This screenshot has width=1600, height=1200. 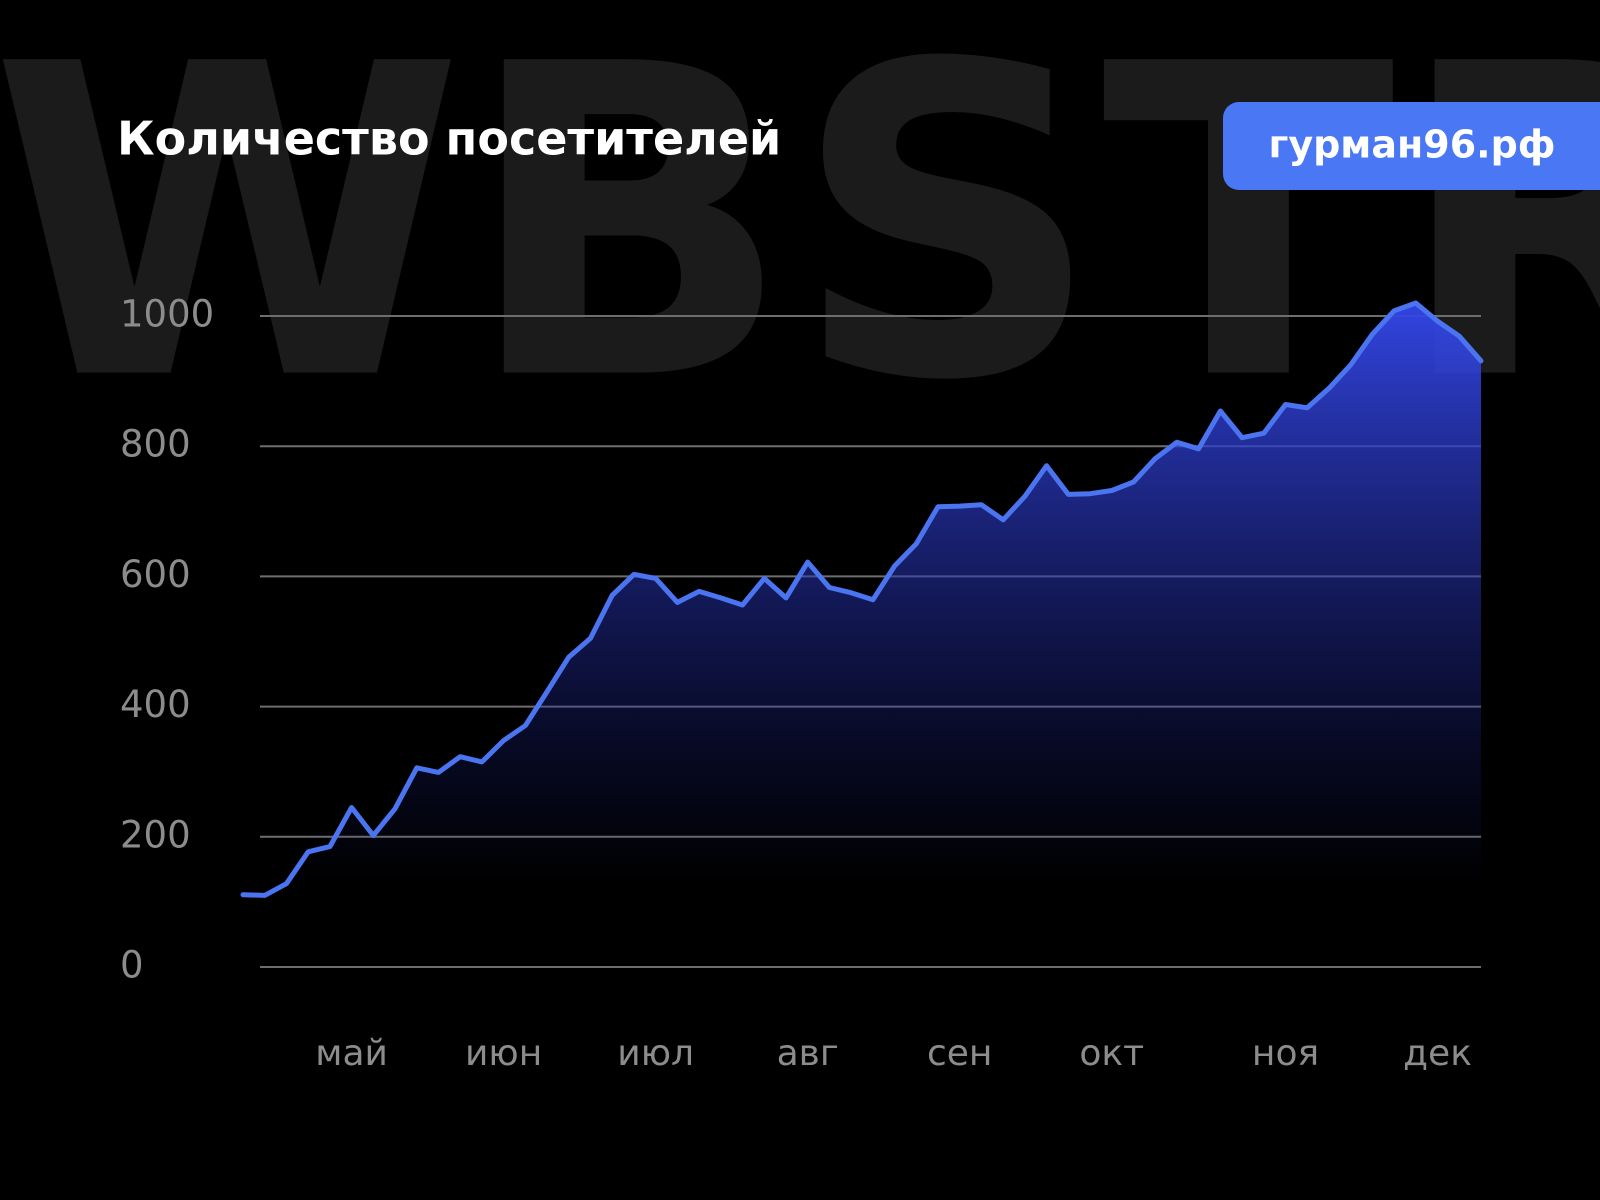 What do you see at coordinates (155, 834) in the screenshot?
I see `y-tick-label: 200` at bounding box center [155, 834].